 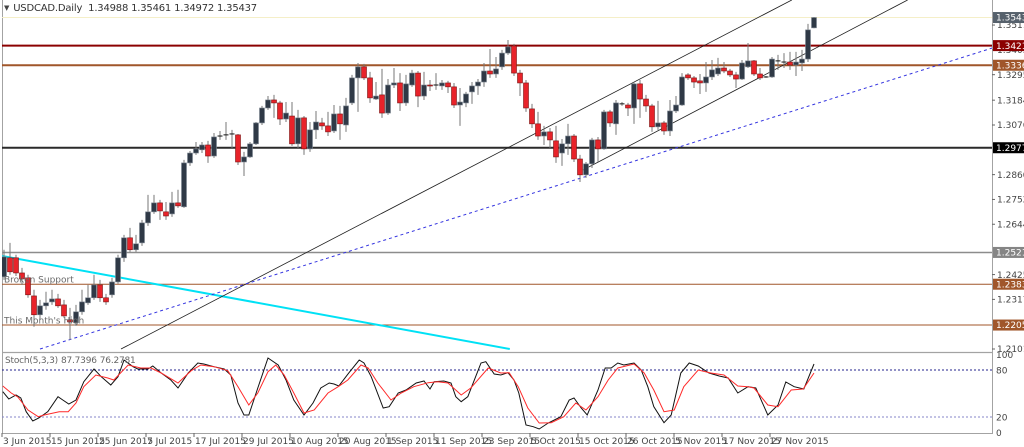 What do you see at coordinates (556, 442) in the screenshot?
I see `time-tick-label: 5 Oct 2015` at bounding box center [556, 442].